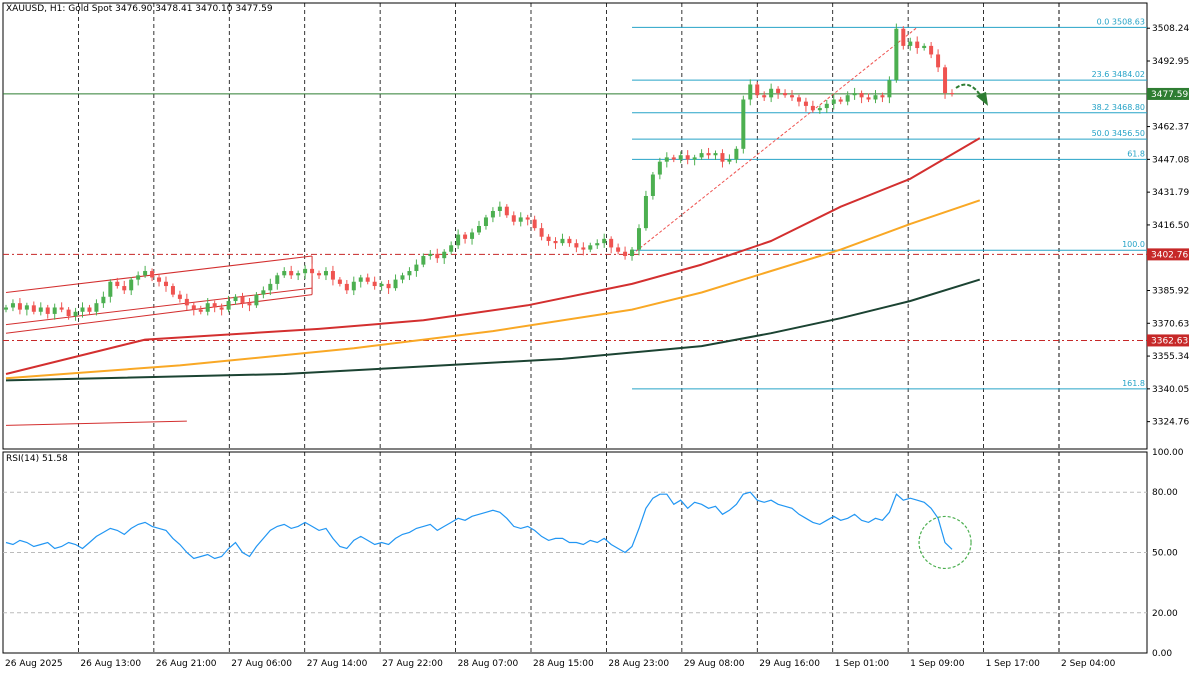  I want to click on y-tick-label: 3447.08, so click(1170, 160).